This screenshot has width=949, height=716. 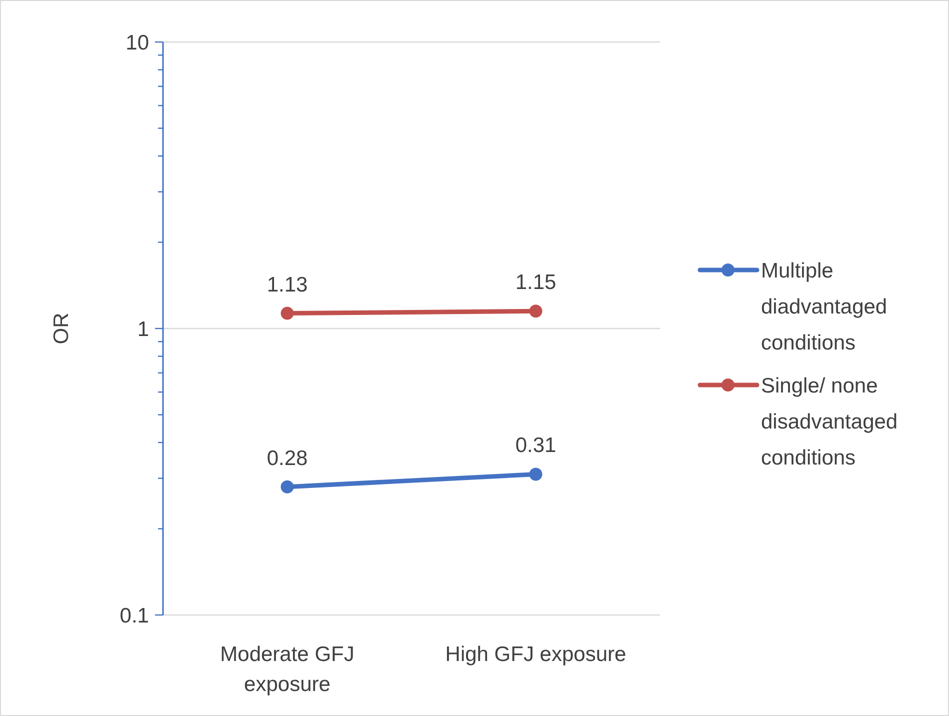 What do you see at coordinates (535, 654) in the screenshot?
I see `x-tick-label: High GFJ exposure` at bounding box center [535, 654].